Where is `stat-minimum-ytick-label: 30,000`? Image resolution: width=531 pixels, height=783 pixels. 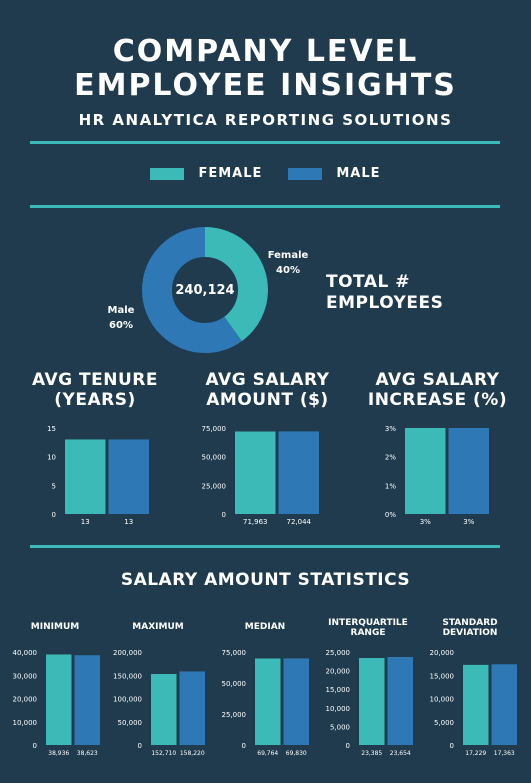
stat-minimum-ytick-label: 30,000 is located at coordinates (25, 676).